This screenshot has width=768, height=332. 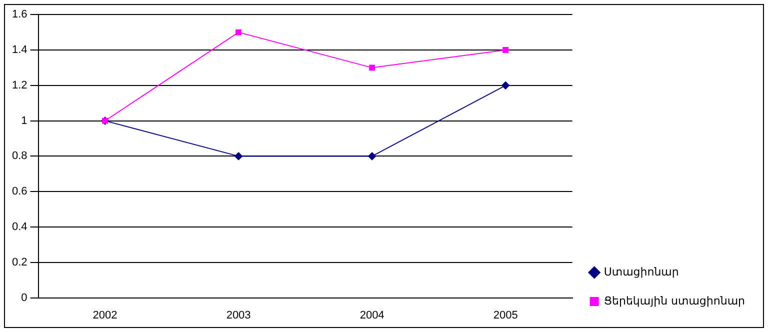 What do you see at coordinates (105, 315) in the screenshot?
I see `x-tick-label: 2002` at bounding box center [105, 315].